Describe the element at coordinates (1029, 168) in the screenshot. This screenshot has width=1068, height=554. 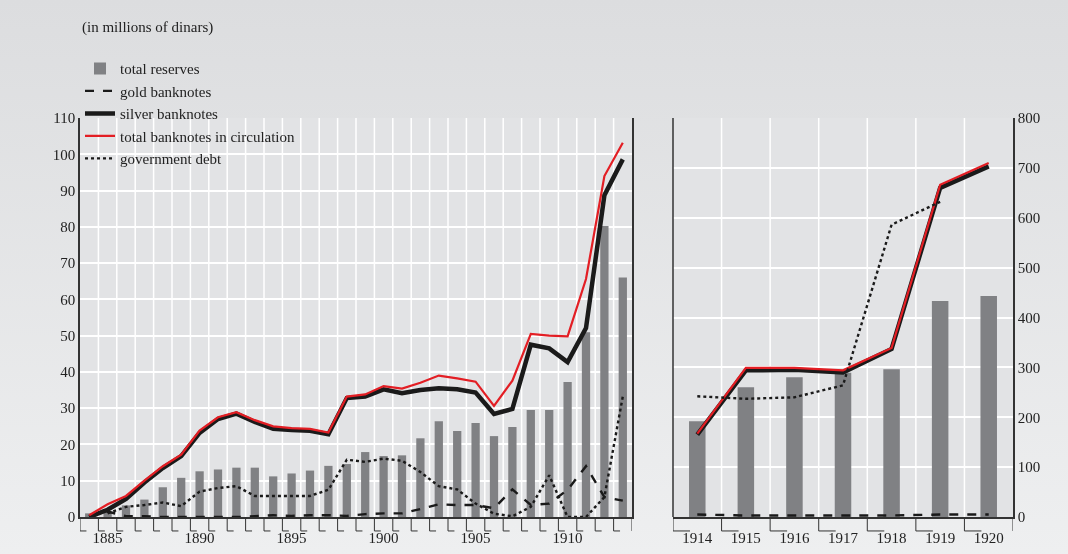
I see `y2-tick-label: 700` at that location.